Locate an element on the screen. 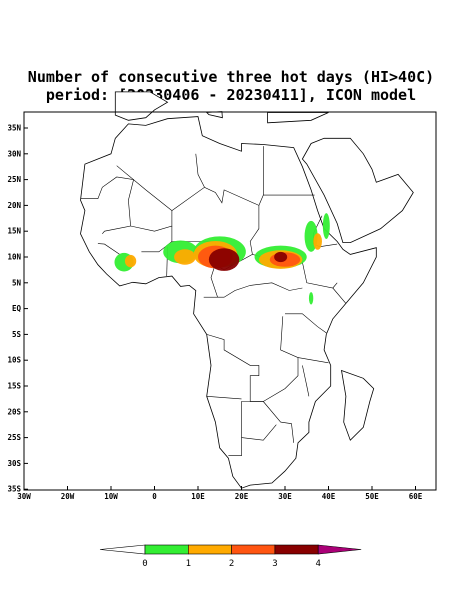  lon-tick-label: 10W is located at coordinates (111, 496).